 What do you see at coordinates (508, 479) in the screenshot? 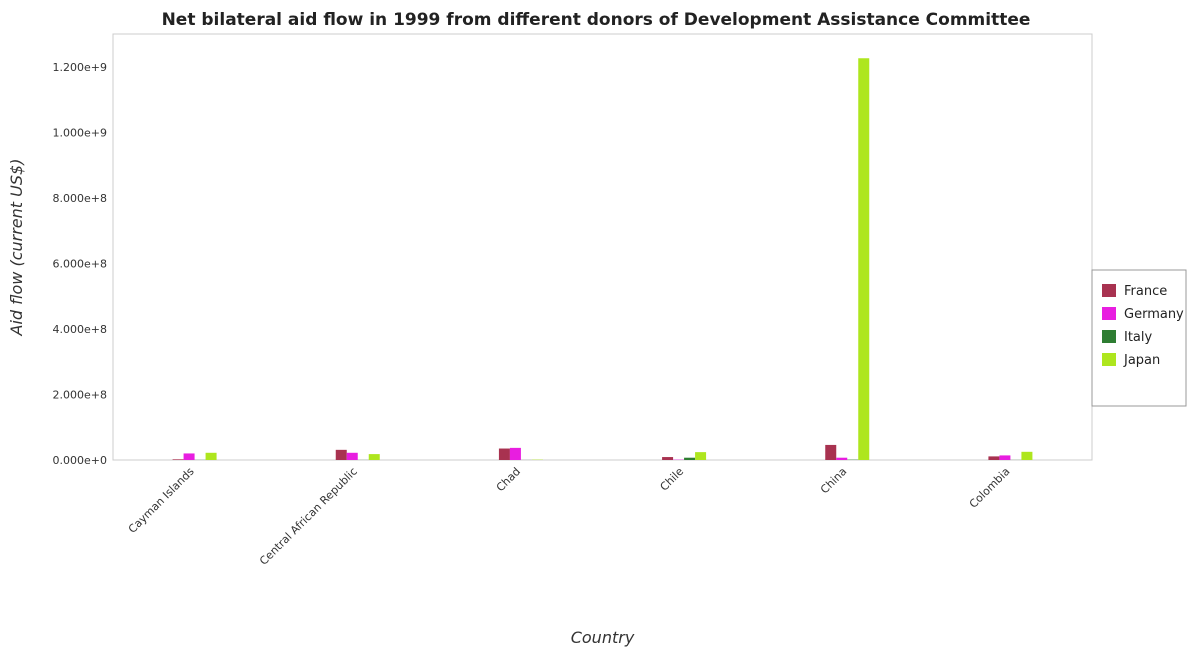
I see `x-tick-label: Chad` at bounding box center [508, 479].